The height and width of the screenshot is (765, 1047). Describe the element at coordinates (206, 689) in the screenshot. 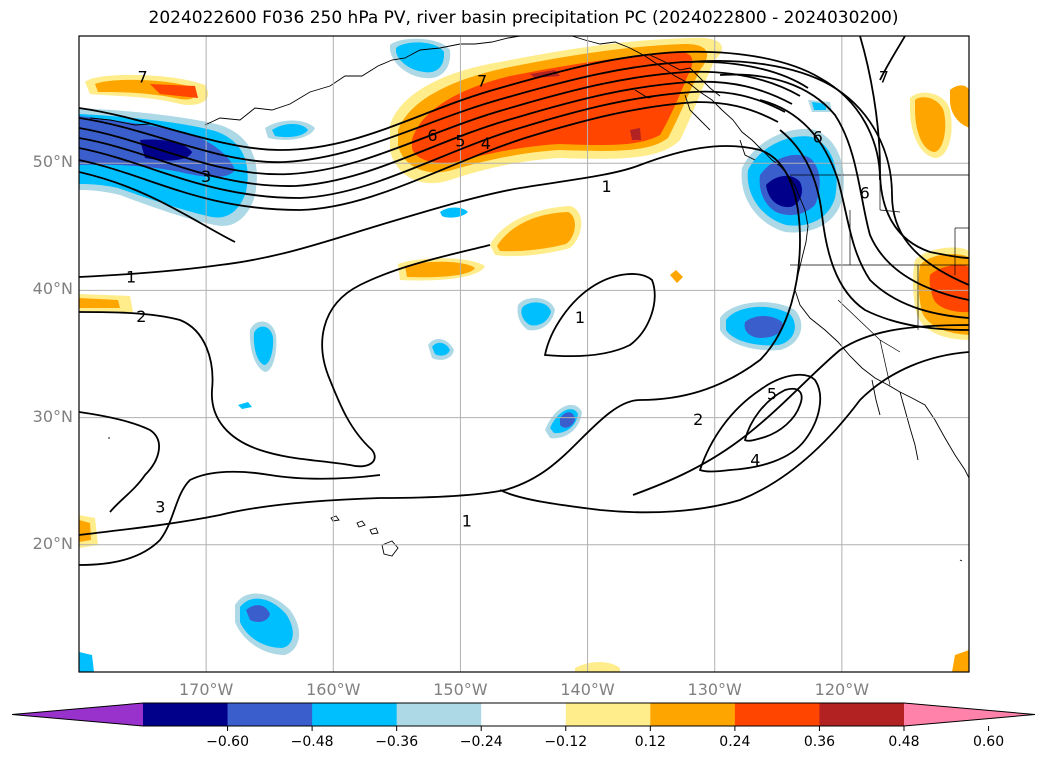

I see `longitude-tick-label: 170°W` at that location.